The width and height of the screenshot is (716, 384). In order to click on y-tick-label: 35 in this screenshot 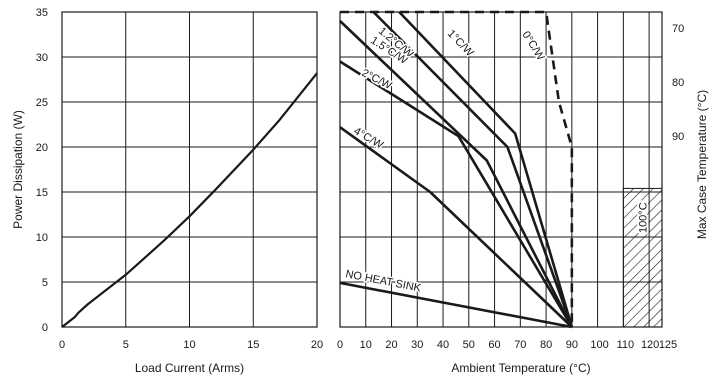, I will do `click(42, 13)`.